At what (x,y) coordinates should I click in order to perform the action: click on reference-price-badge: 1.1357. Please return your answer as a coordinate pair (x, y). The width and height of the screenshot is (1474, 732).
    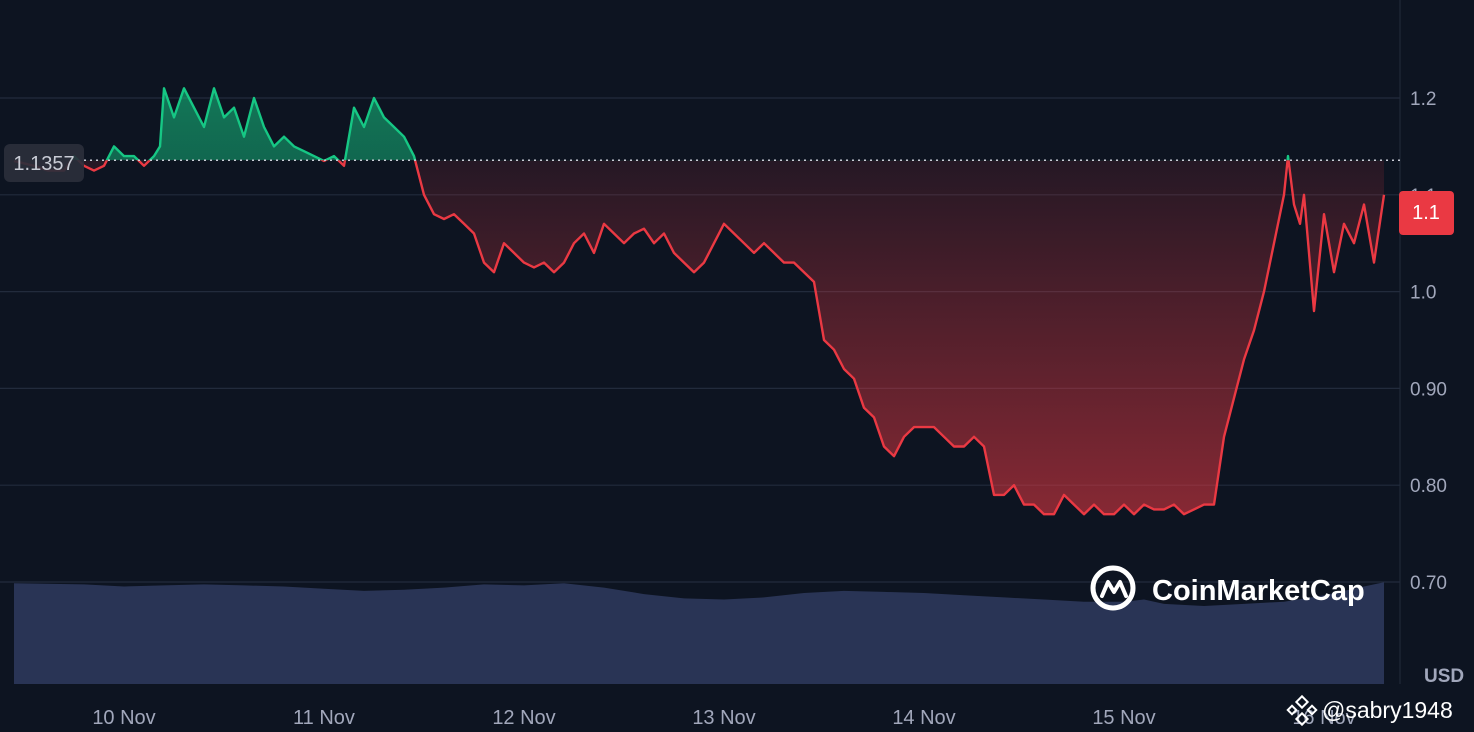
    Looking at the image, I should click on (44, 163).